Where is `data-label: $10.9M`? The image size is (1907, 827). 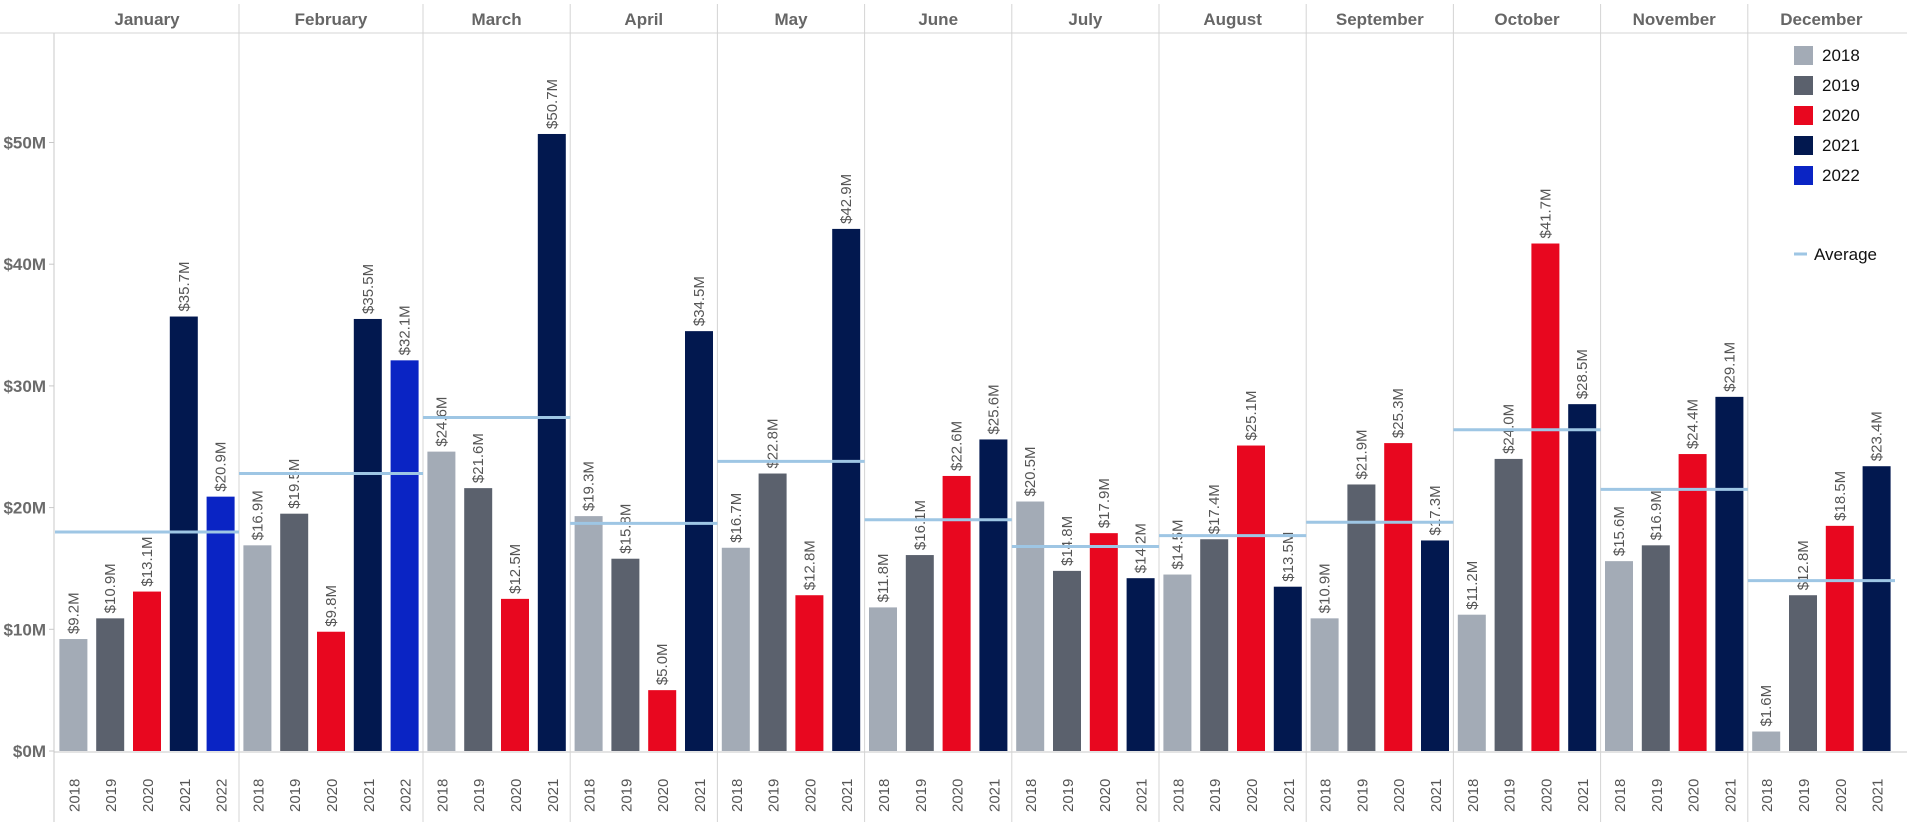
data-label: $10.9M is located at coordinates (110, 588).